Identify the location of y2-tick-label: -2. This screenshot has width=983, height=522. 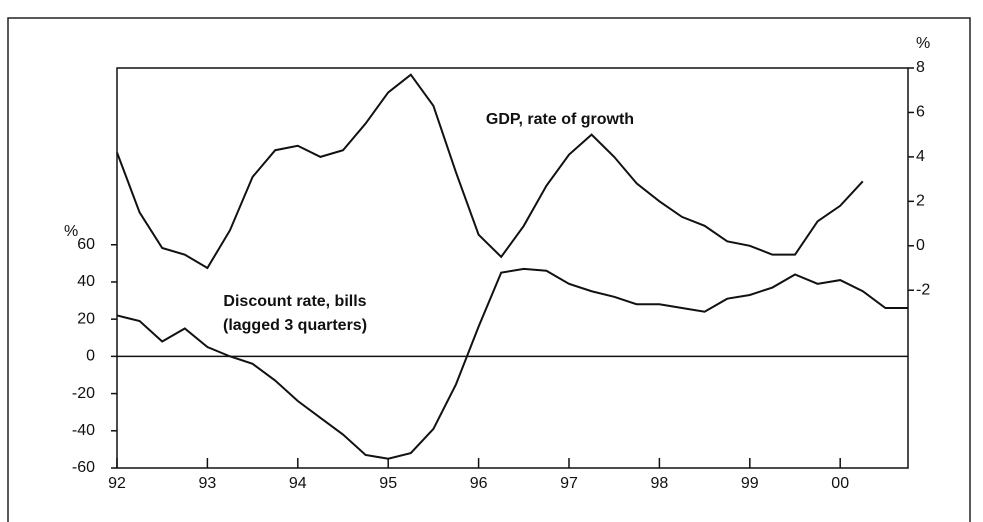
(923, 289).